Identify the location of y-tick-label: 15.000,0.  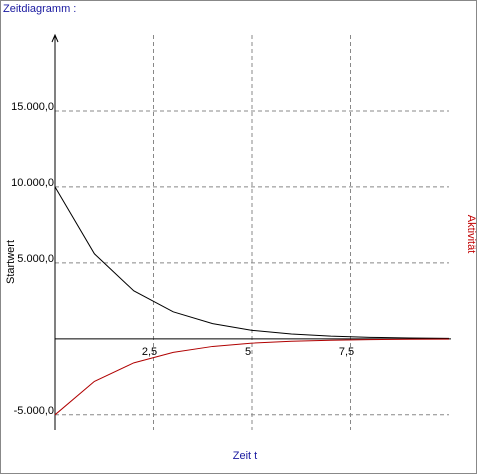
(32, 107).